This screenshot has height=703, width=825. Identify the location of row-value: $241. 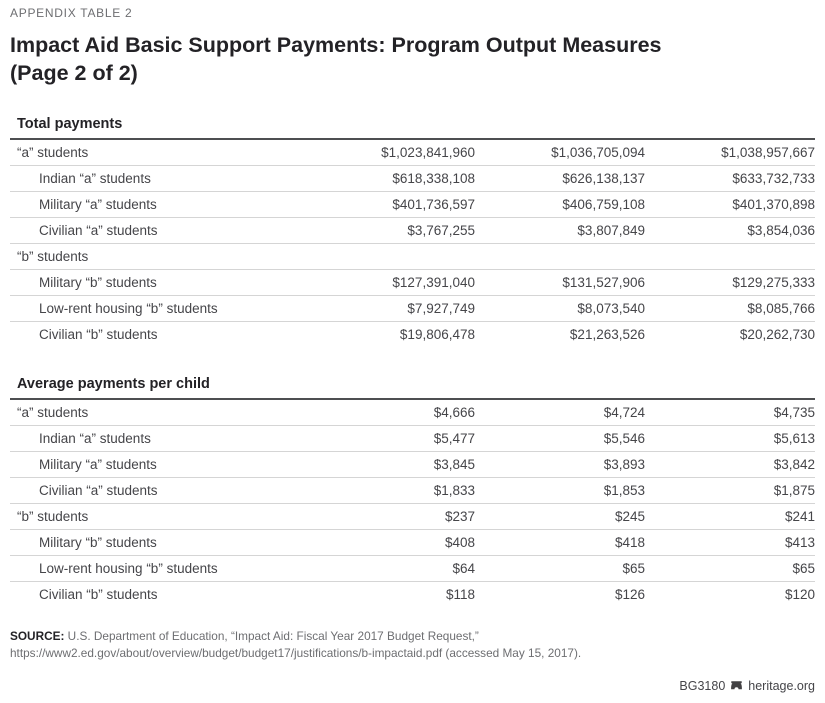
(799, 517).